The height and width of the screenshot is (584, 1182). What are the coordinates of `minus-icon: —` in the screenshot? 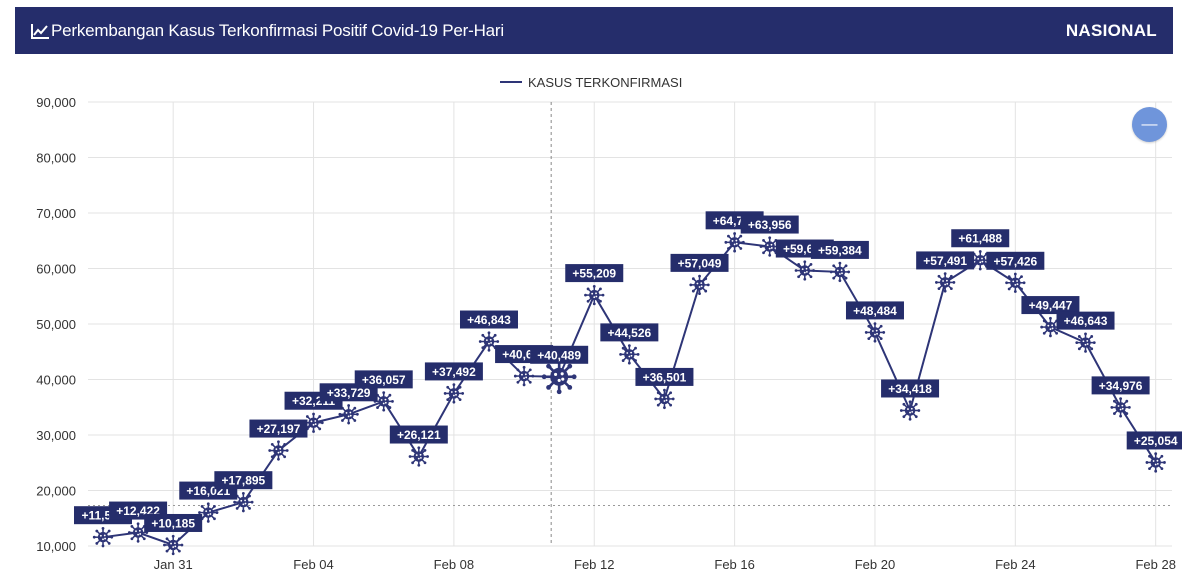 It's located at (1149, 124).